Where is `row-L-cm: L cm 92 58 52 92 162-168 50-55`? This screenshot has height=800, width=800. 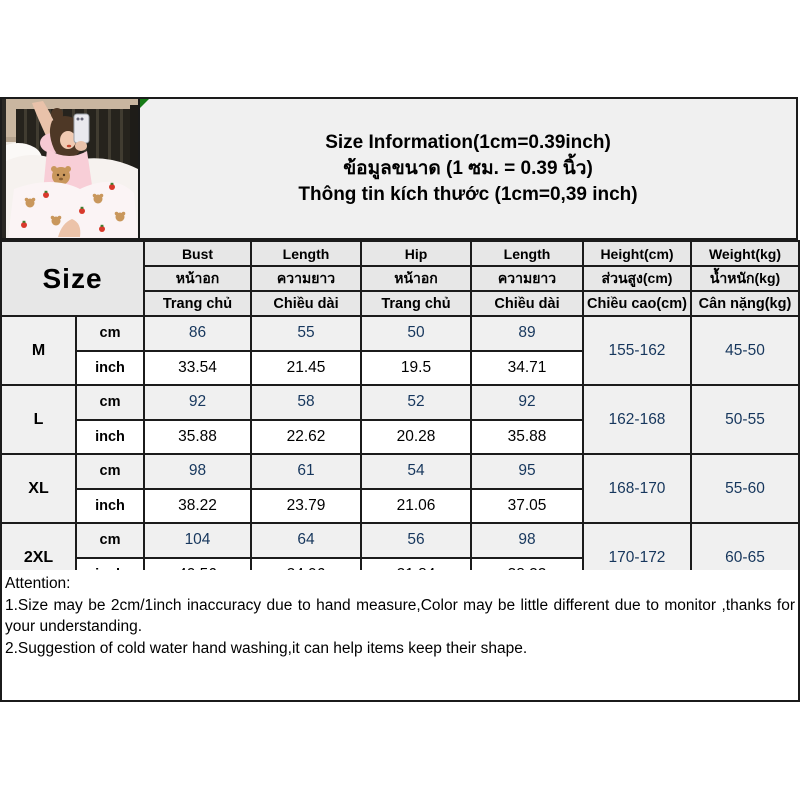 row-L-cm: L cm 92 58 52 92 162-168 50-55 is located at coordinates (400, 419).